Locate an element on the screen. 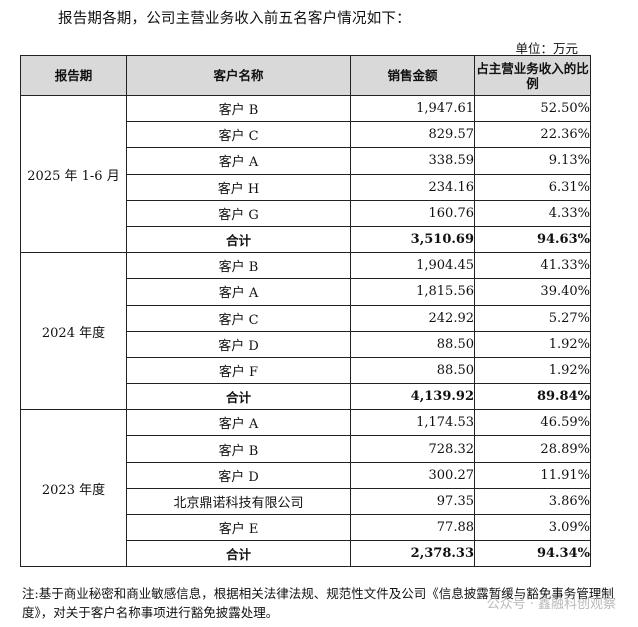 The image size is (638, 627). ratio-cell: 3.86% is located at coordinates (532, 501).